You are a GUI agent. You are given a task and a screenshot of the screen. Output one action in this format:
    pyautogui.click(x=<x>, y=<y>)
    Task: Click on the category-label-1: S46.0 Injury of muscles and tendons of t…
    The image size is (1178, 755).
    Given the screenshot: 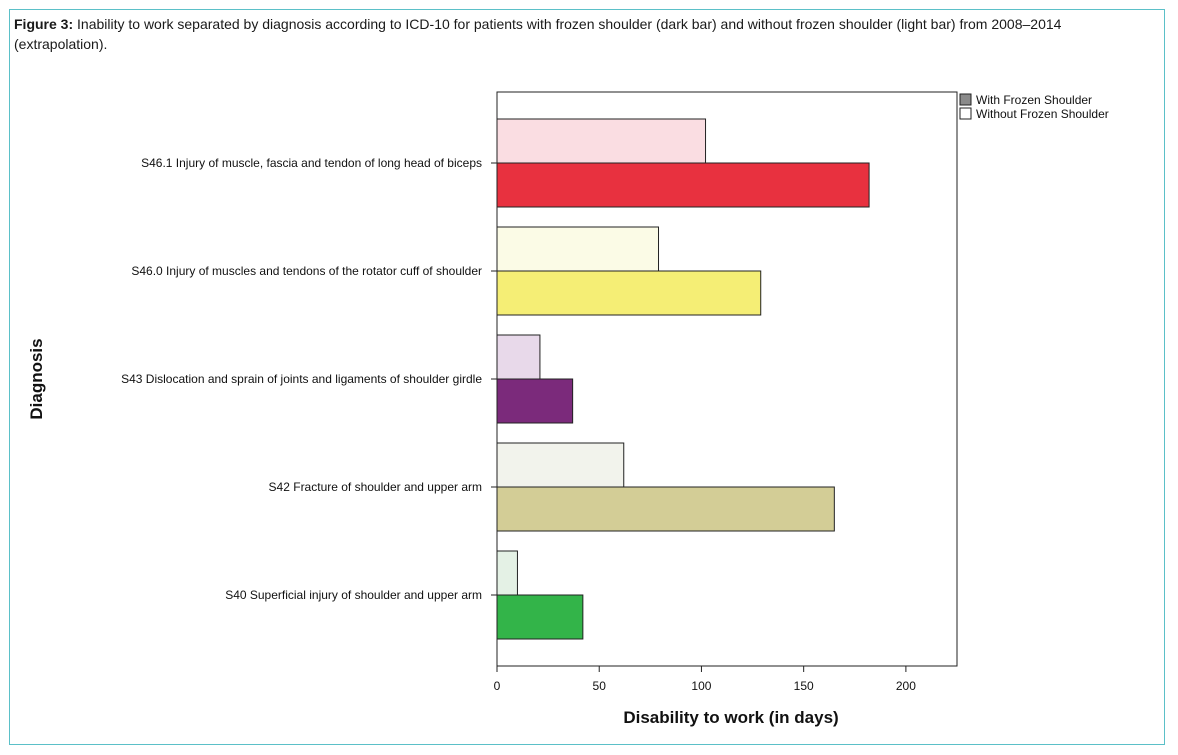 What is the action you would take?
    pyautogui.click(x=306, y=271)
    